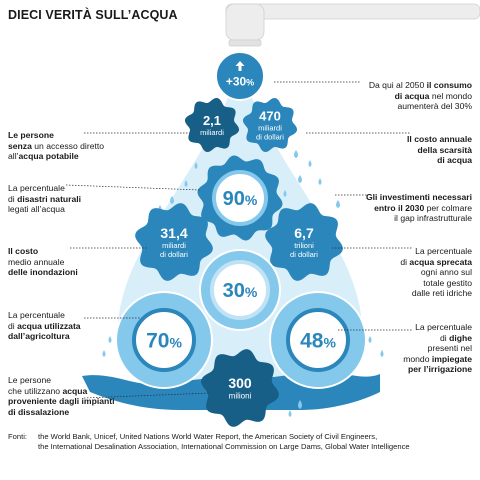  I want to click on bubble-unit: milioni, so click(240, 395).